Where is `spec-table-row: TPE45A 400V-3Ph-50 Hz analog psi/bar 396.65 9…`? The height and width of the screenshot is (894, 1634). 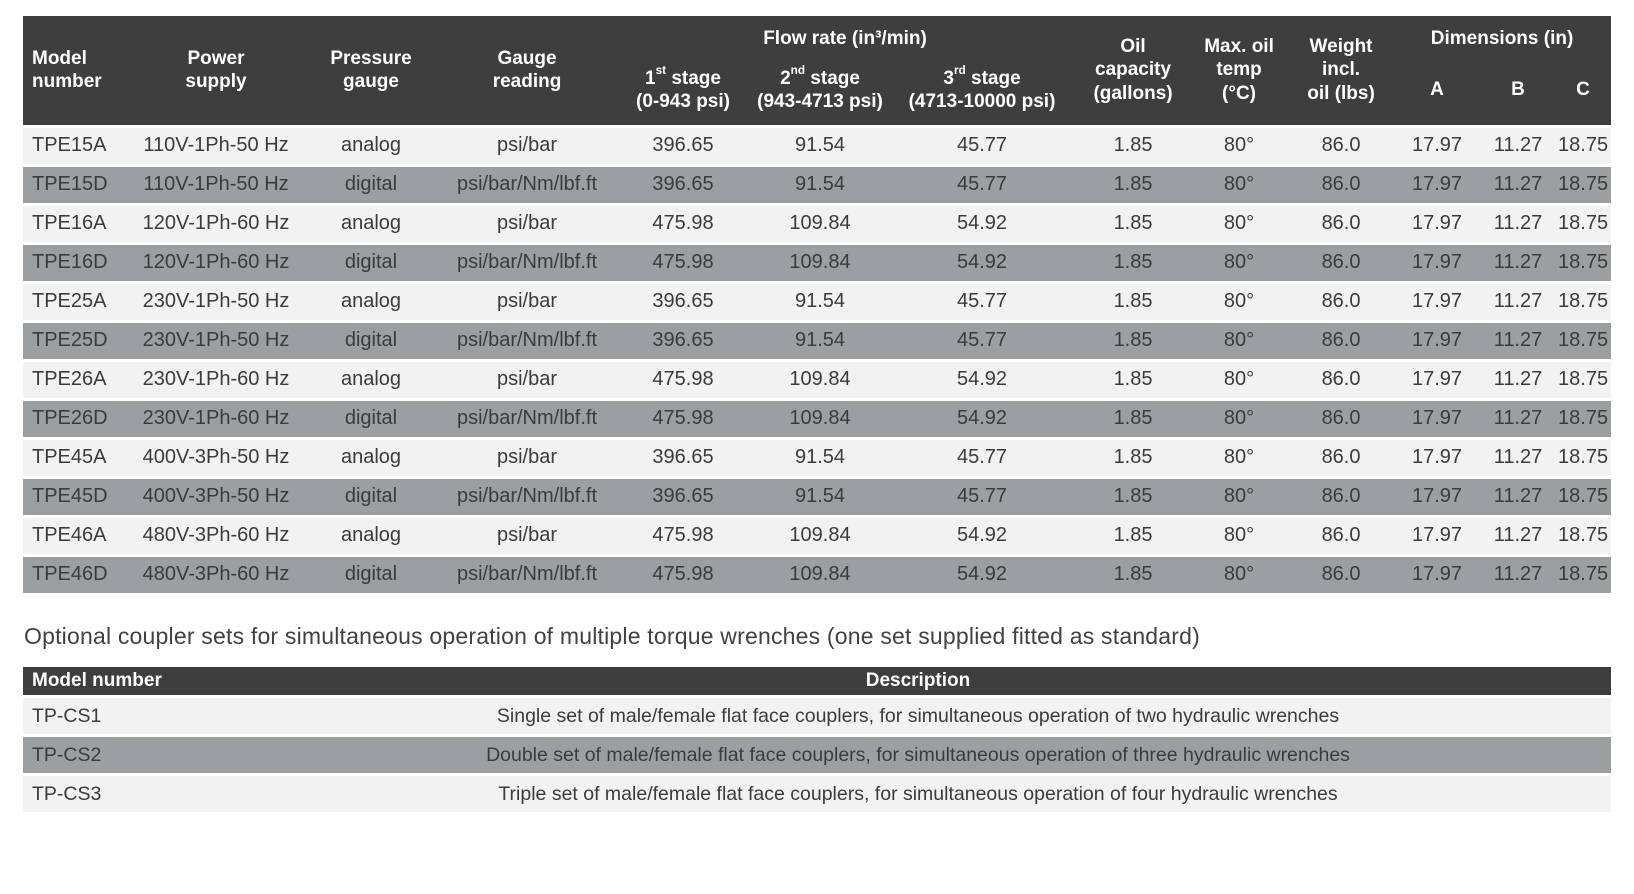
spec-table-row: TPE45A 400V-3Ph-50 Hz analog psi/bar 396.65 9… is located at coordinates (817, 458).